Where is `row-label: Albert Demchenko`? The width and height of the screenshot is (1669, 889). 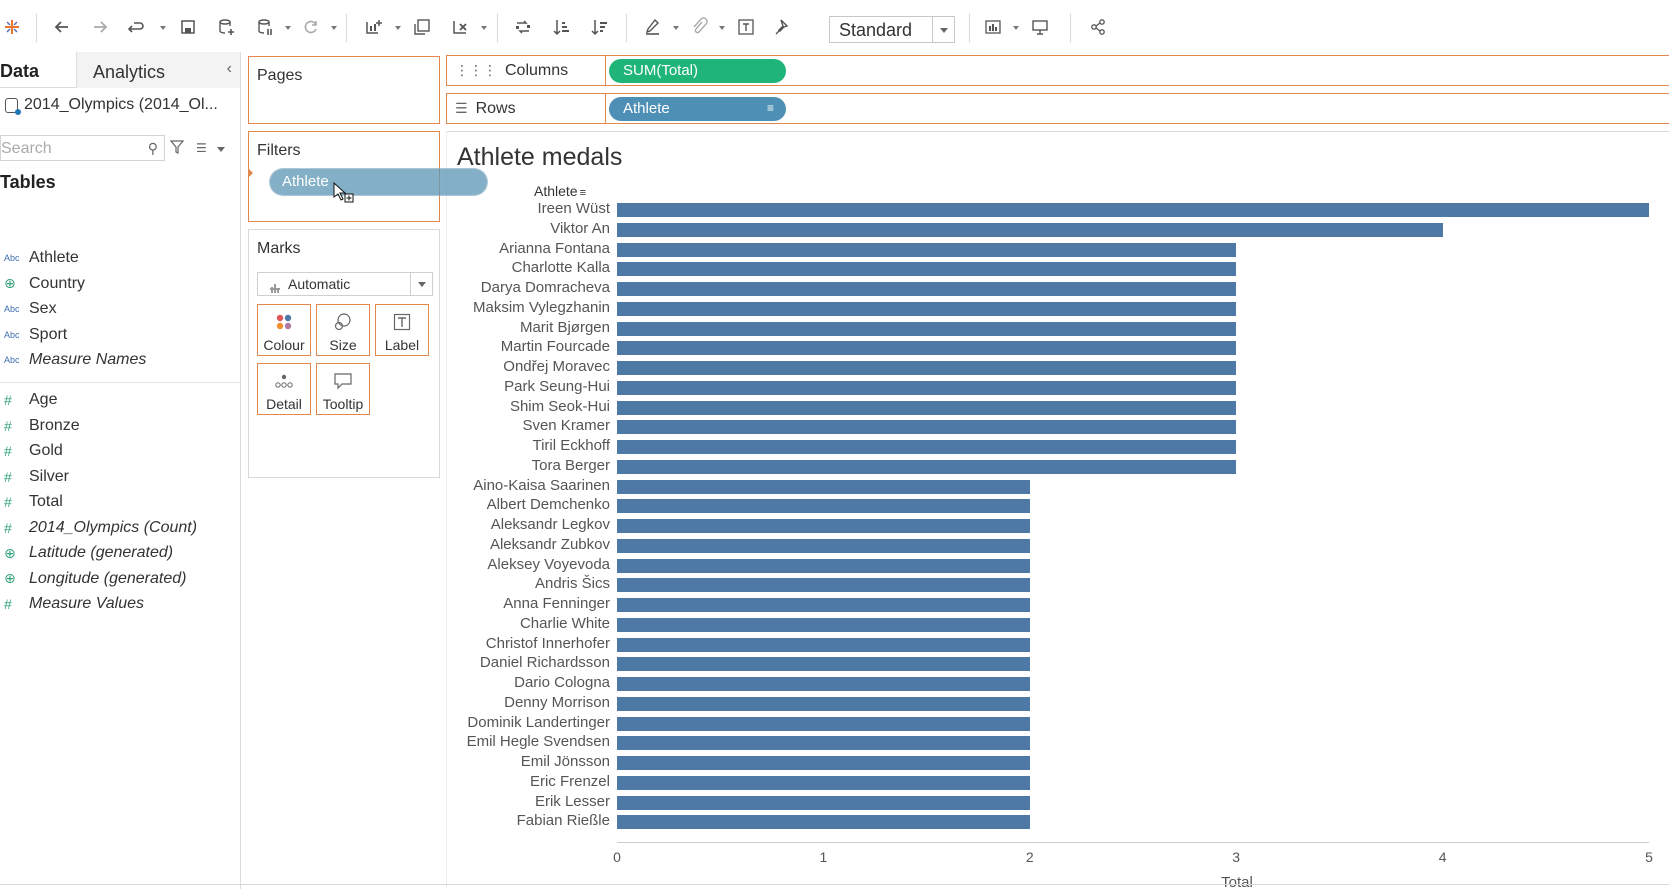 row-label: Albert Demchenko is located at coordinates (548, 505).